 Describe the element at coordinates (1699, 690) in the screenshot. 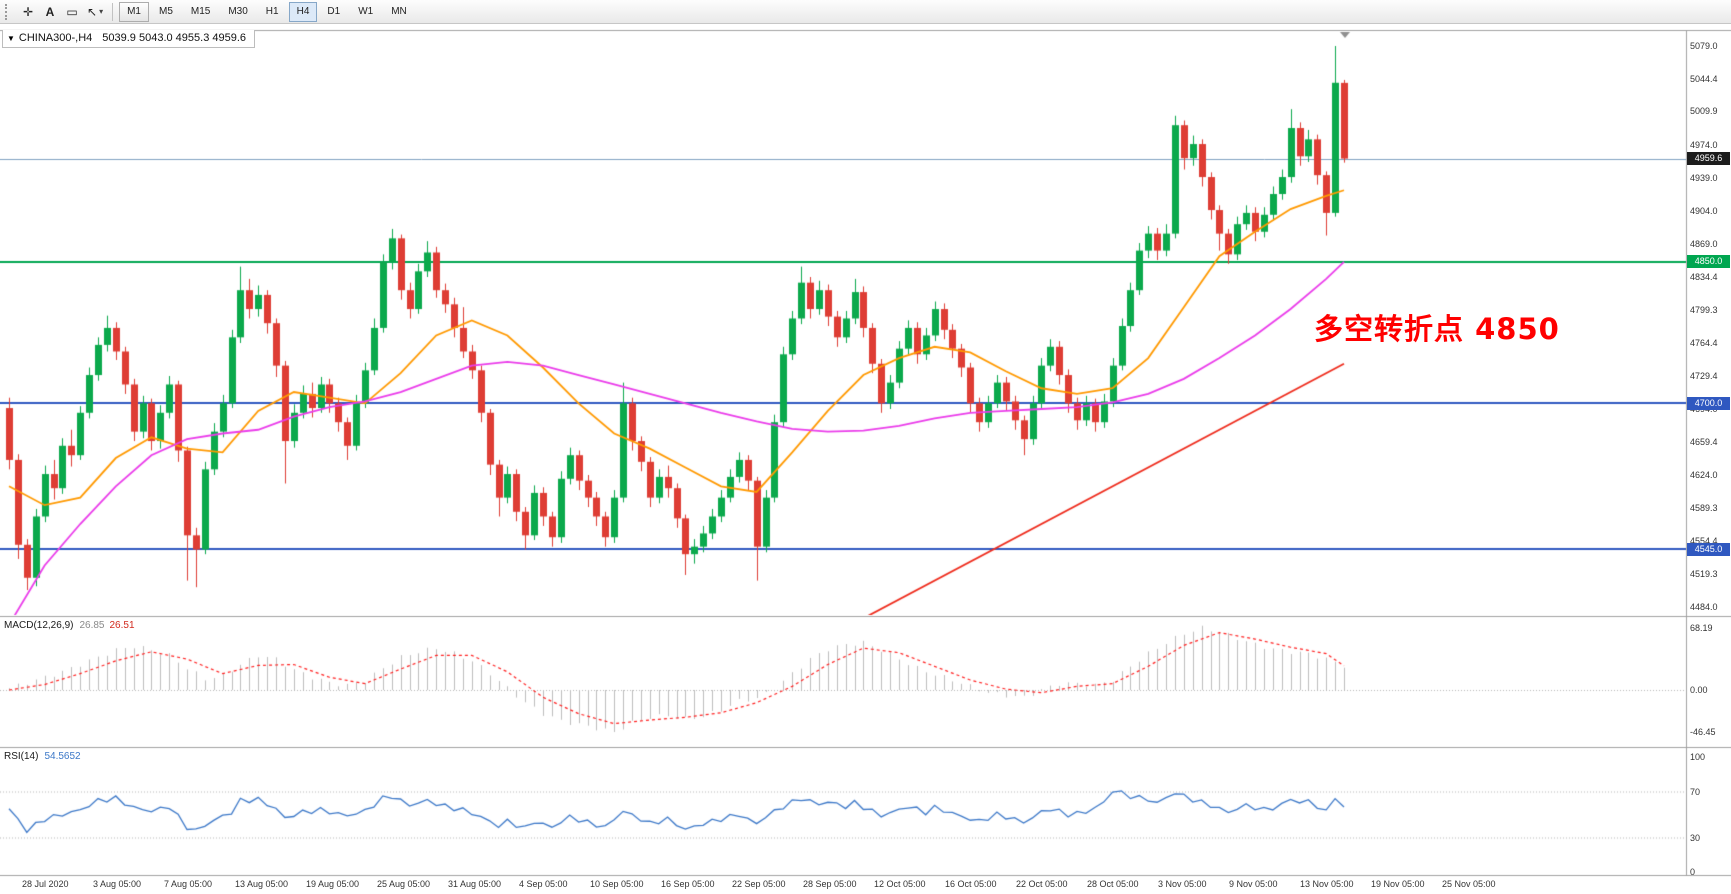

I see `macd-axis-label: 0.00` at that location.